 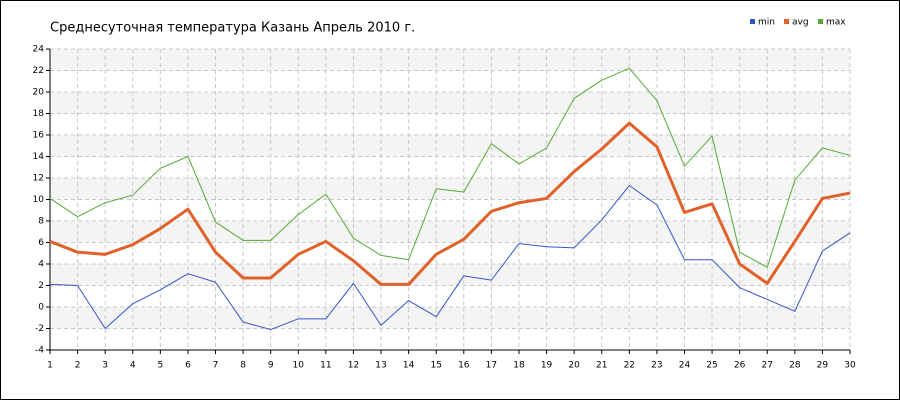 I want to click on y-tick-label: 0, so click(x=41, y=308).